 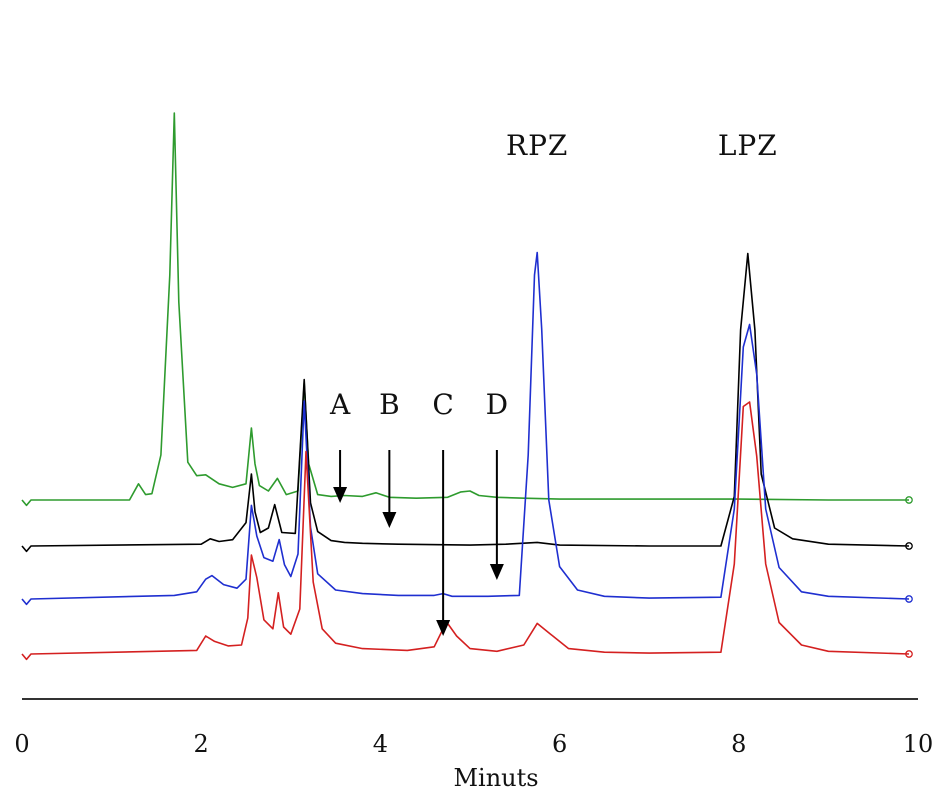 What do you see at coordinates (418, 543) in the screenshot?
I see `marker-arrows` at bounding box center [418, 543].